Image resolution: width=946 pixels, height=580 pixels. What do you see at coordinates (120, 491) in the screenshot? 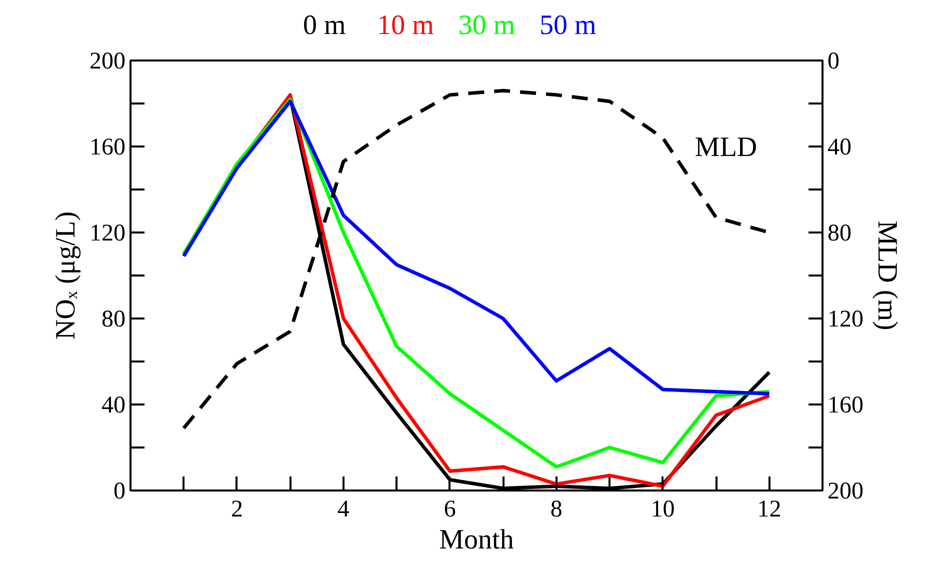
I see `y-tick-label: 0` at bounding box center [120, 491].